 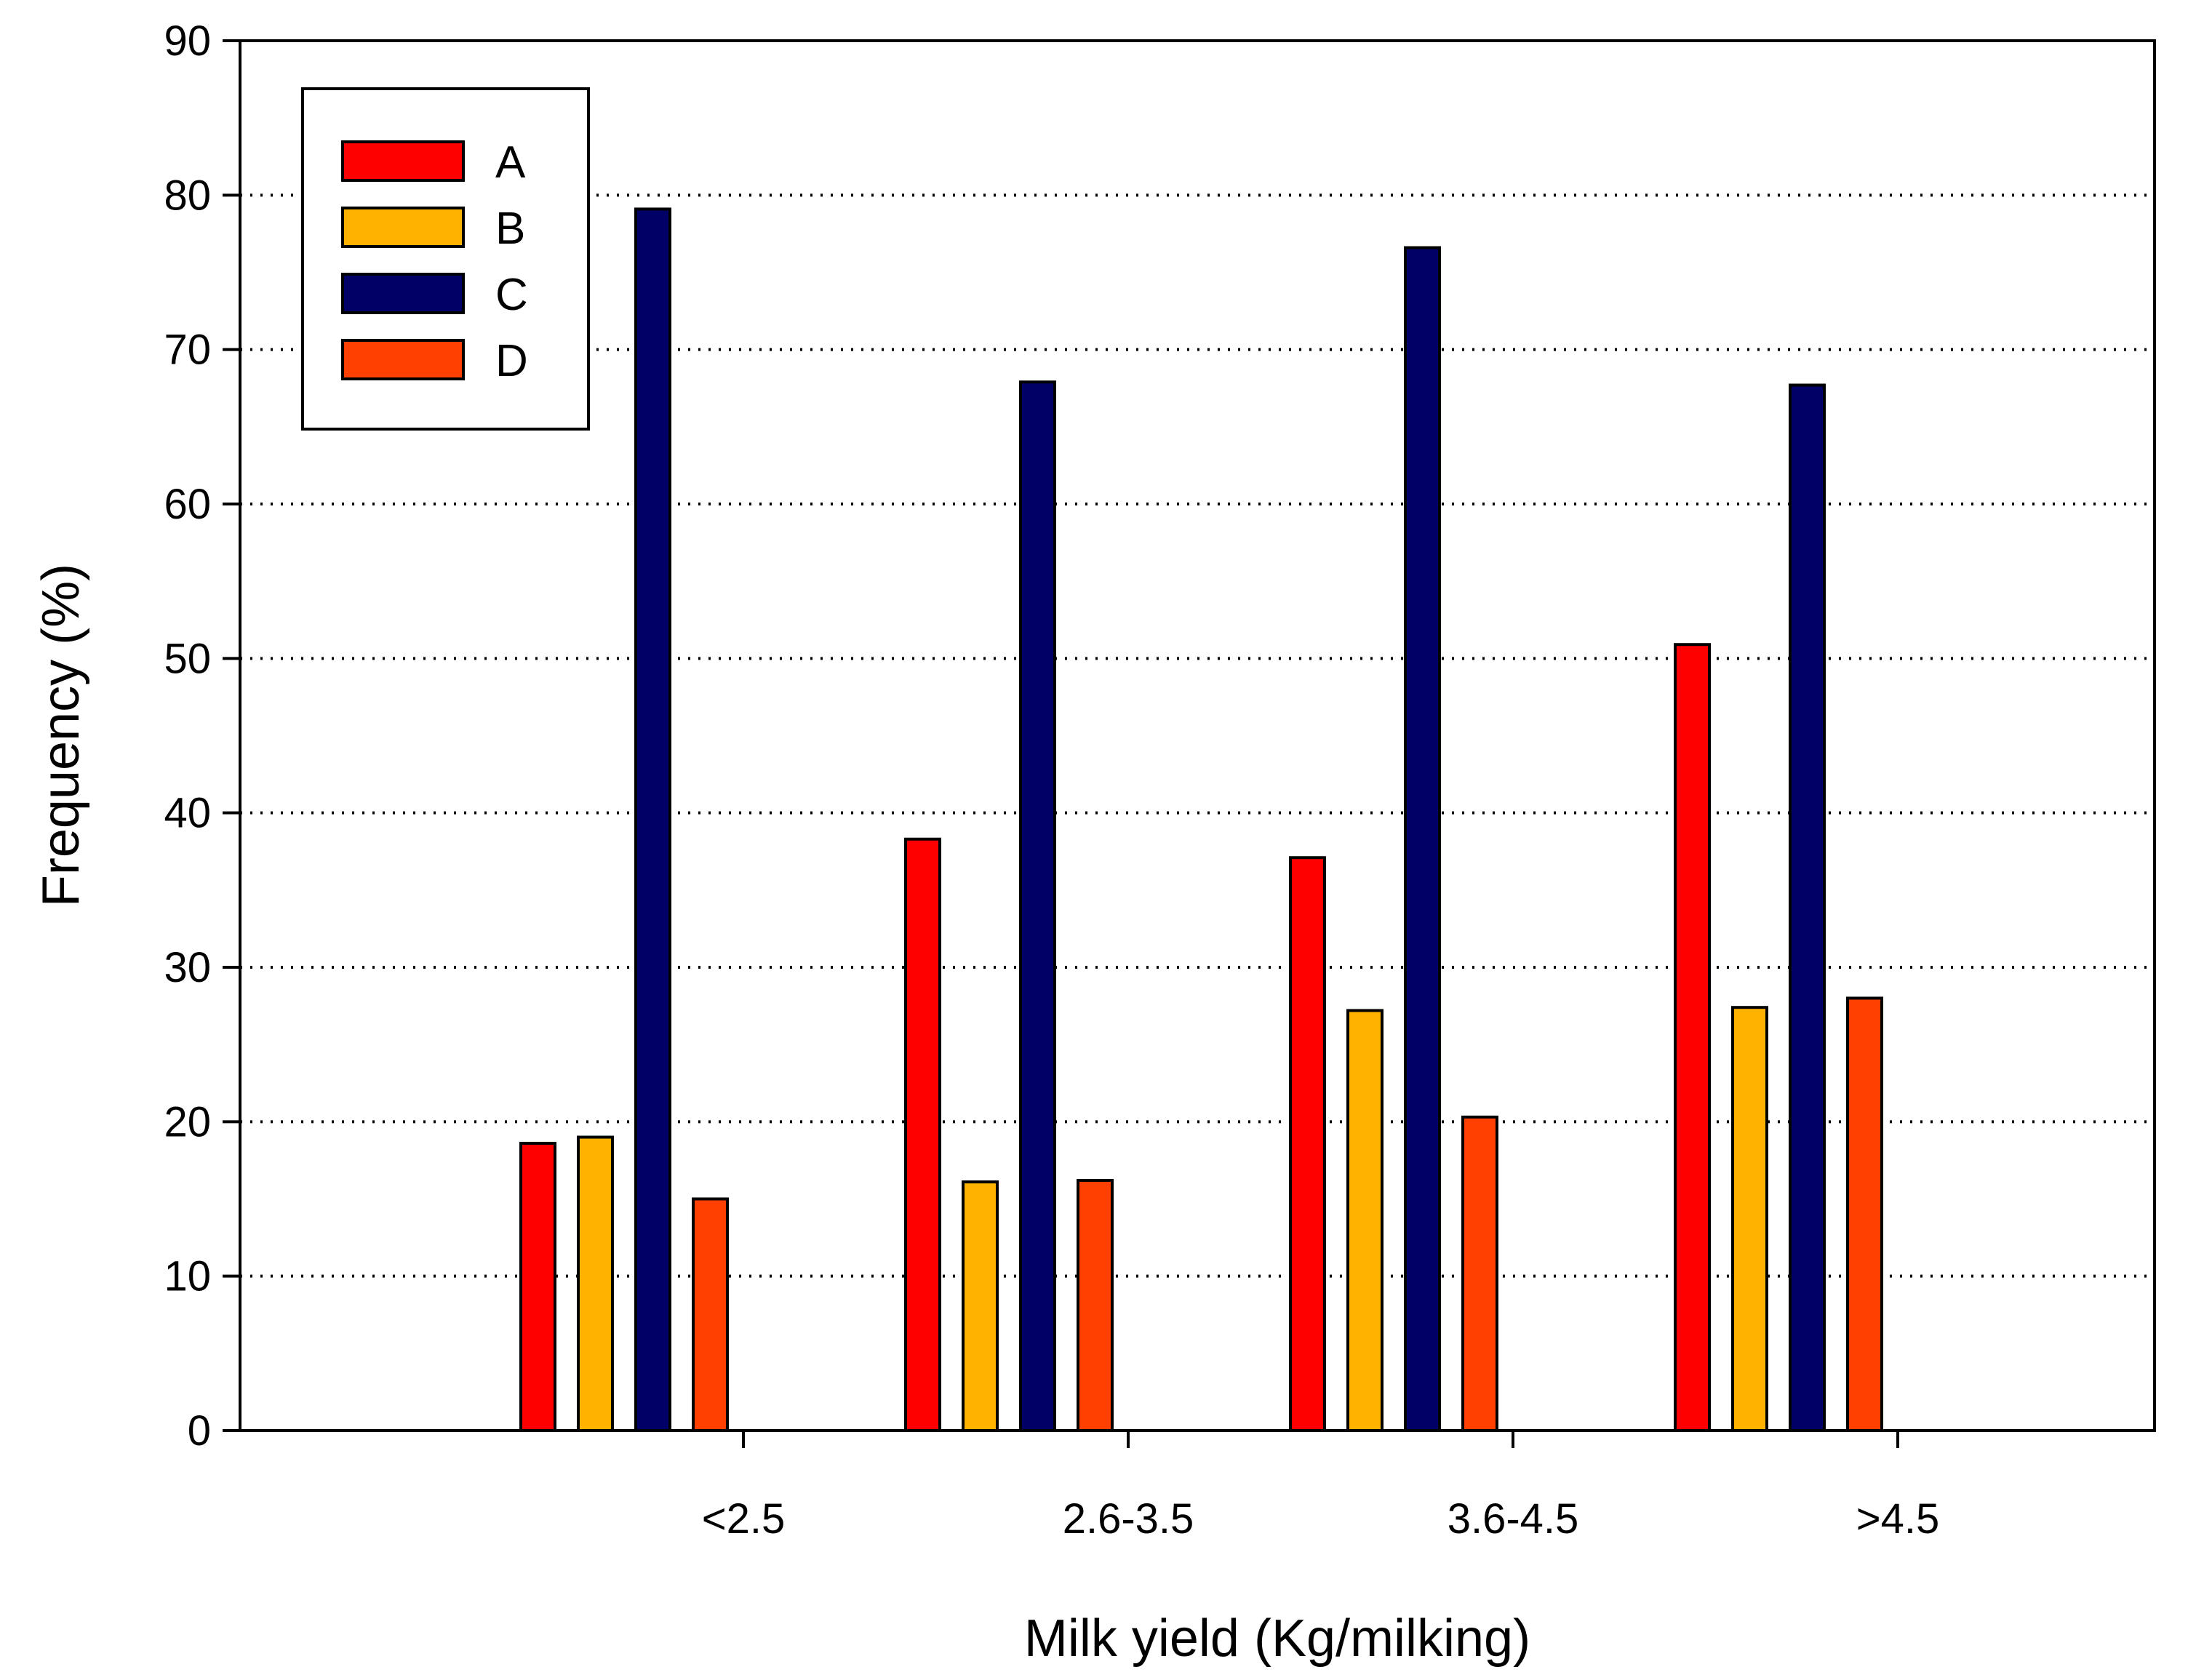 I want to click on y-tick-label: 60, so click(x=187, y=504).